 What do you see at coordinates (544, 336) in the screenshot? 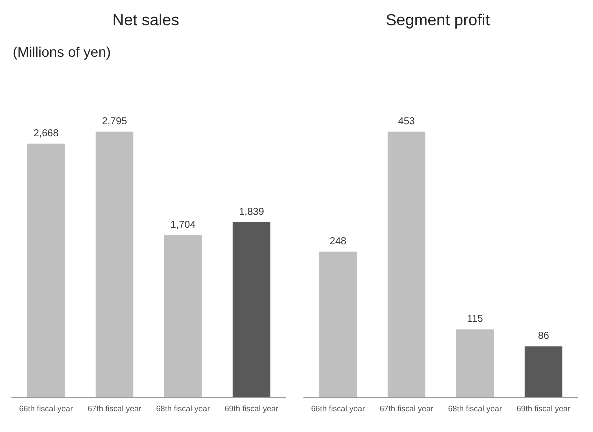
I see `data-label: 86` at bounding box center [544, 336].